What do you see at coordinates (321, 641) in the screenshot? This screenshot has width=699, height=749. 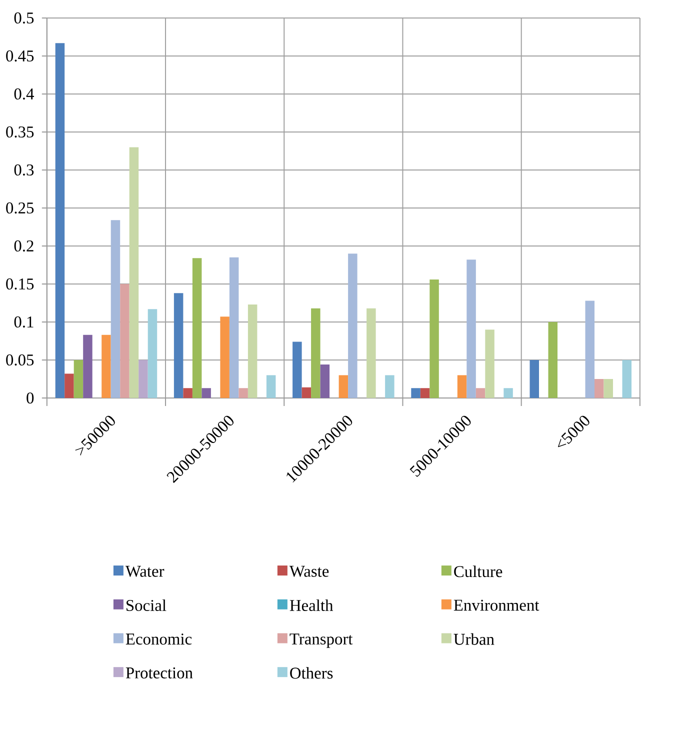 I see `legend-label: Transport` at bounding box center [321, 641].